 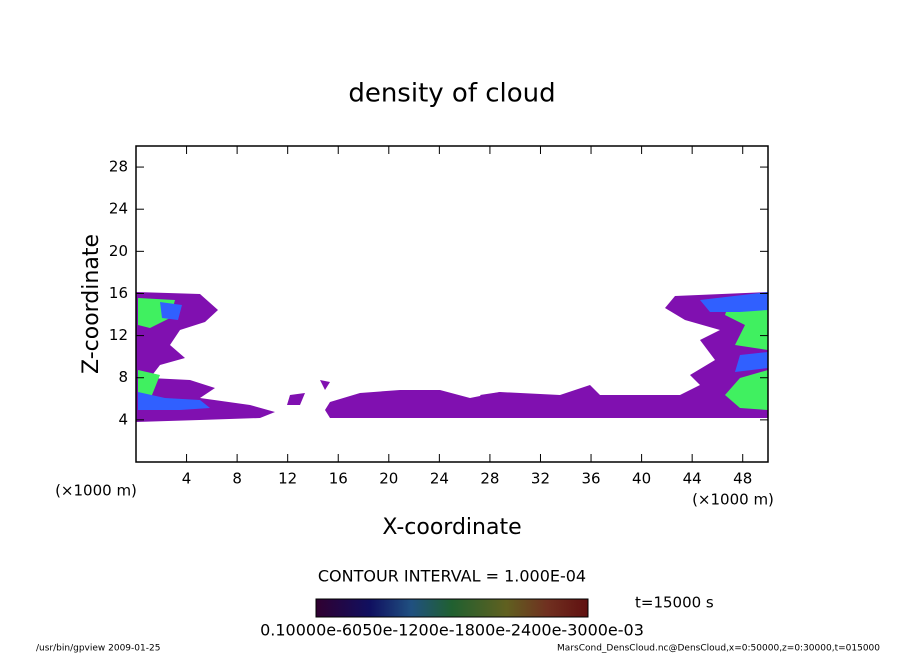 I want to click on x-tick-label: 20, so click(x=388, y=479).